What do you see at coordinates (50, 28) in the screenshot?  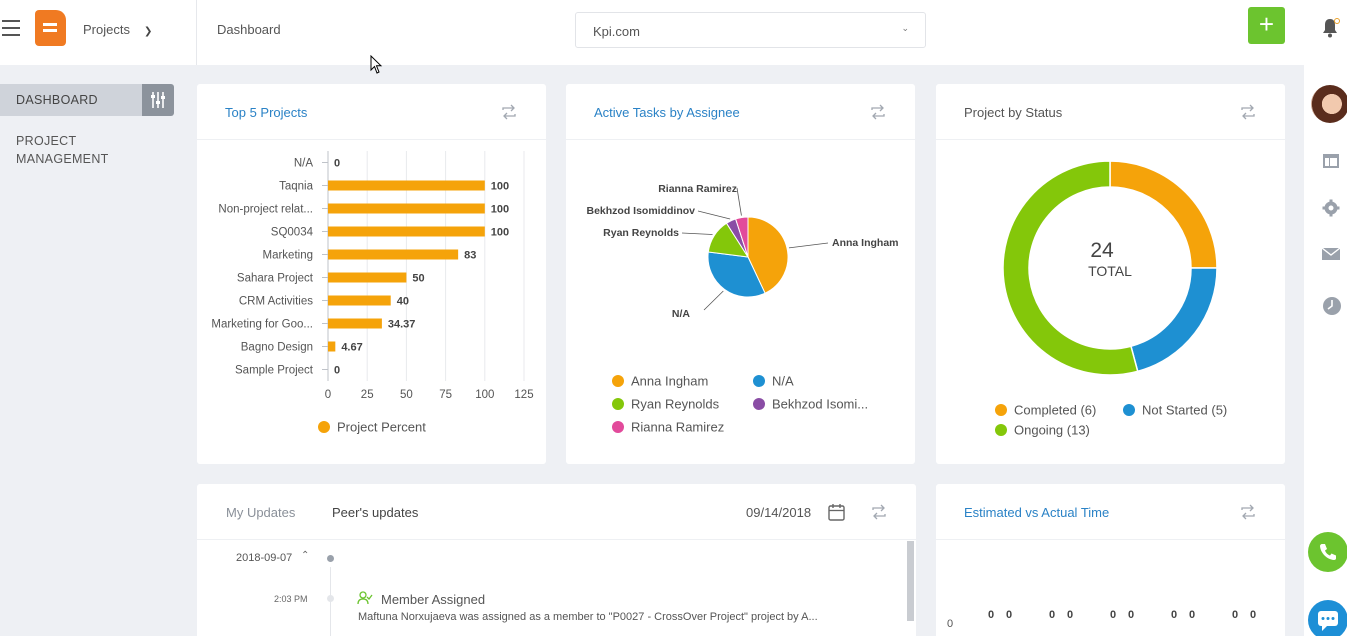 I see `app-logo` at bounding box center [50, 28].